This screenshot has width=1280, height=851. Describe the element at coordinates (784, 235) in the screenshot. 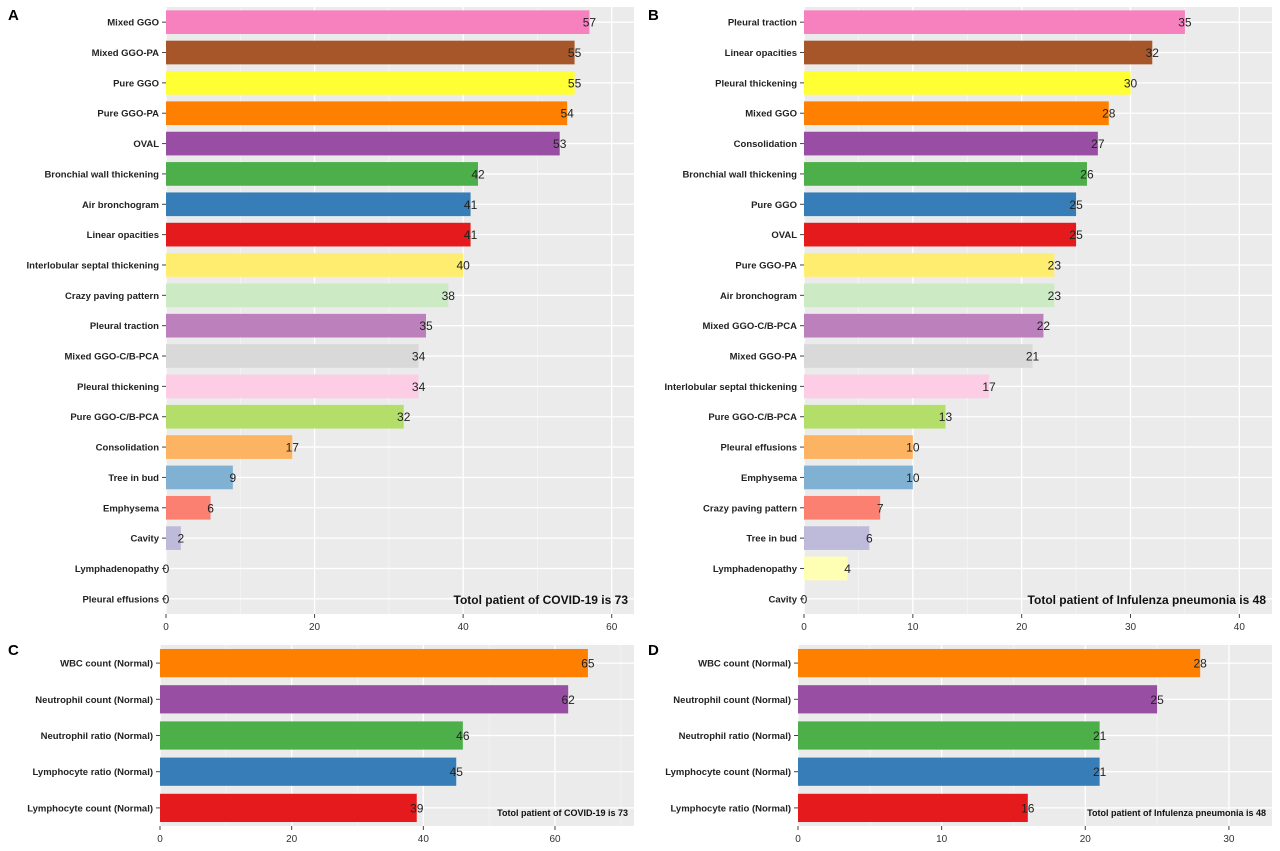

I see `category-label: OVAL` at that location.